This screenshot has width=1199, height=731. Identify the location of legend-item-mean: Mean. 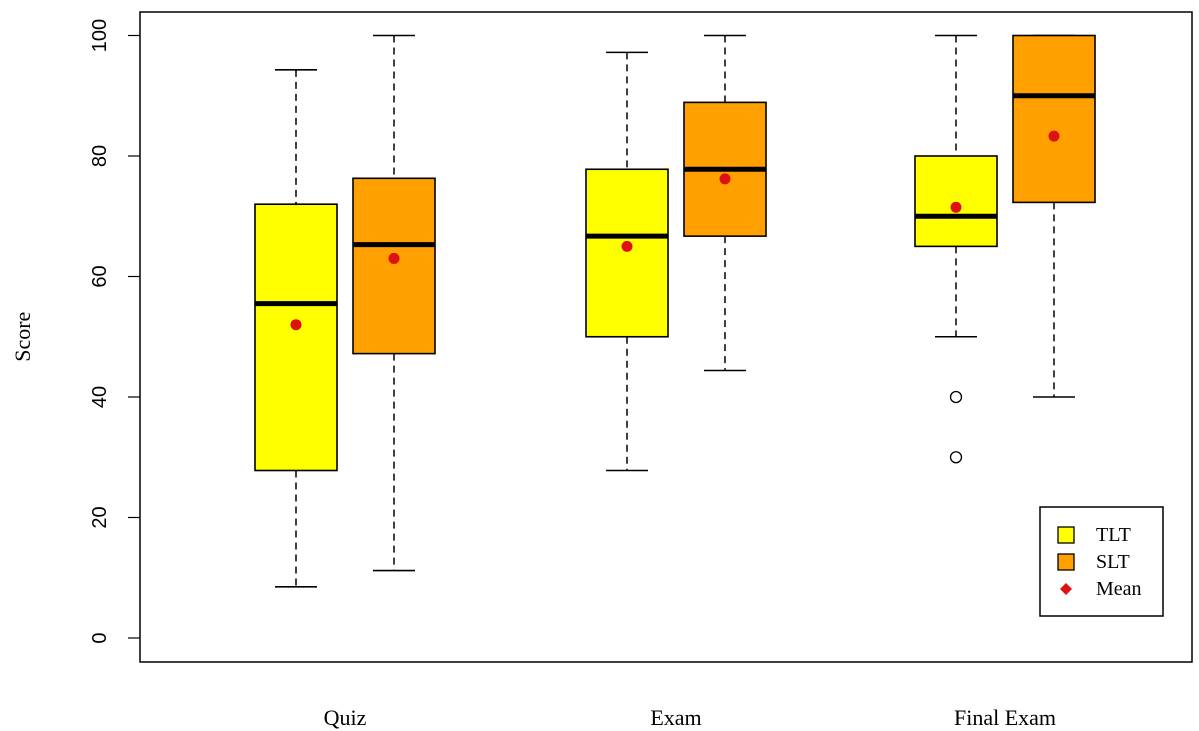
(1101, 589).